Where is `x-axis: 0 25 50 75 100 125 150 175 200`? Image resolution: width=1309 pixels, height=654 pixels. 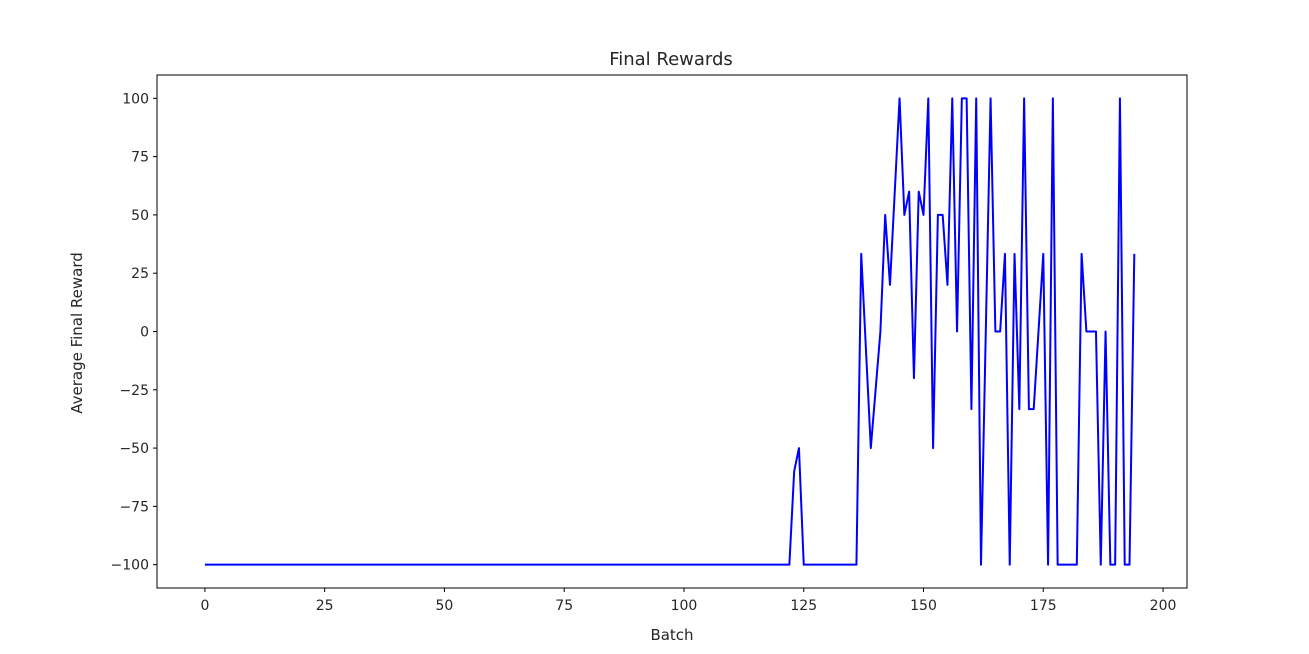
x-axis: 0 25 50 75 100 125 150 175 200 is located at coordinates (688, 601).